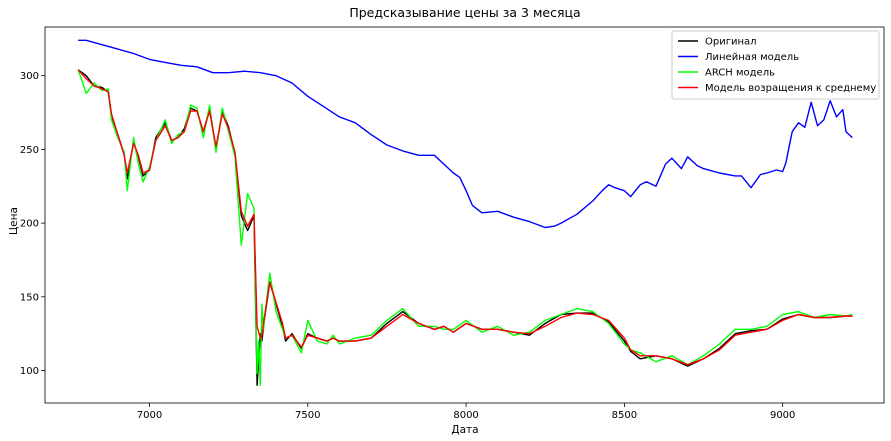 The height and width of the screenshot is (441, 891). I want to click on x-tick-label: 7500, so click(307, 415).